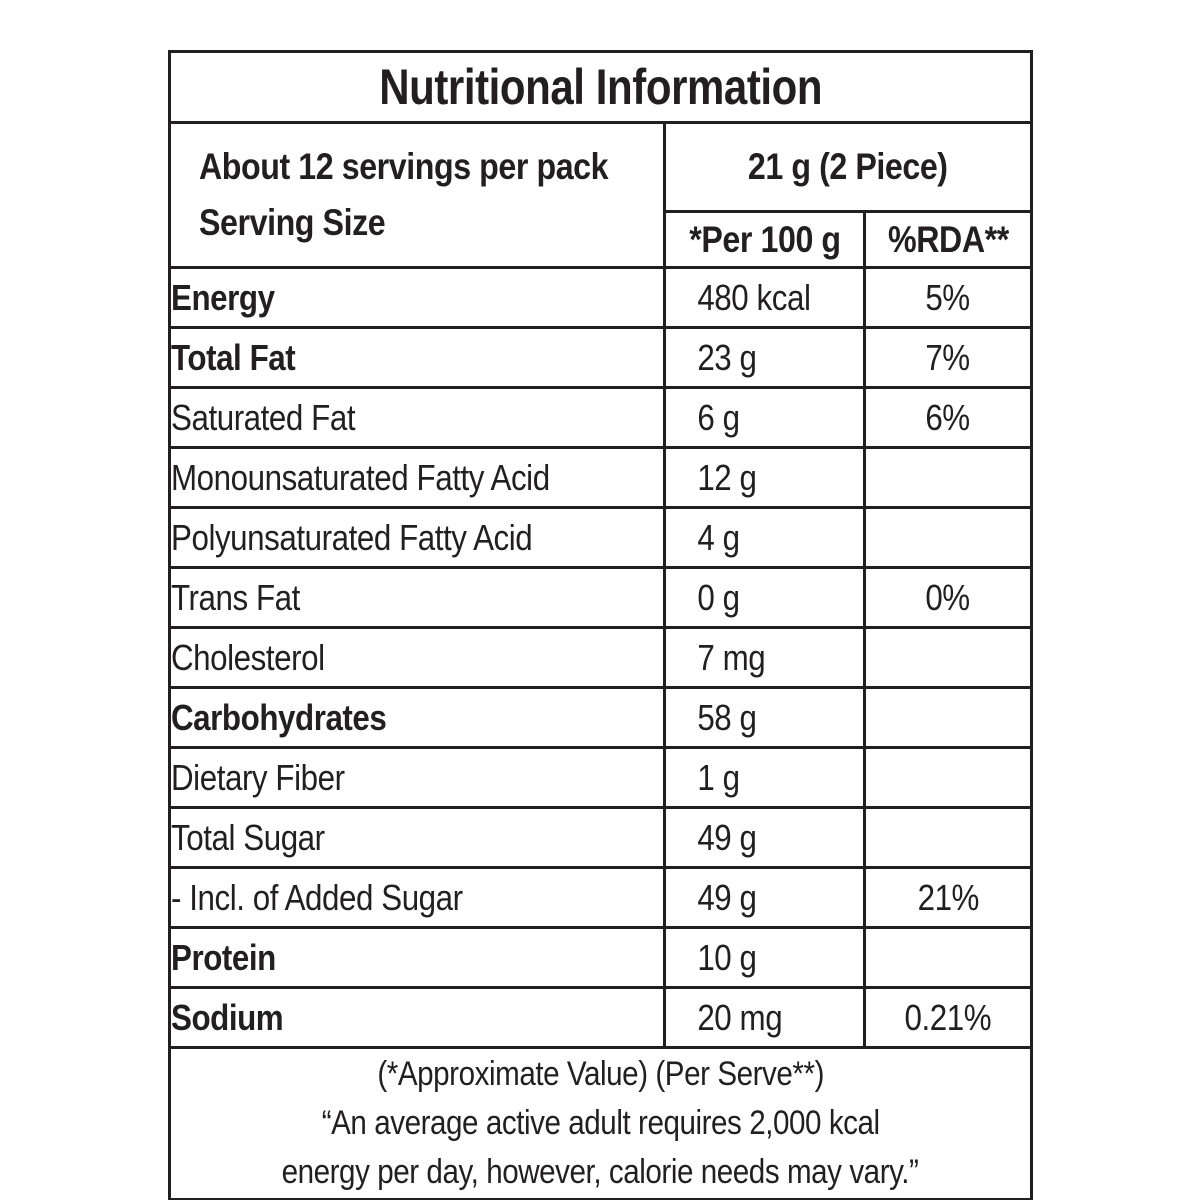 Image resolution: width=1200 pixels, height=1200 pixels. I want to click on row-label-cell: Total Fat, so click(417, 357).